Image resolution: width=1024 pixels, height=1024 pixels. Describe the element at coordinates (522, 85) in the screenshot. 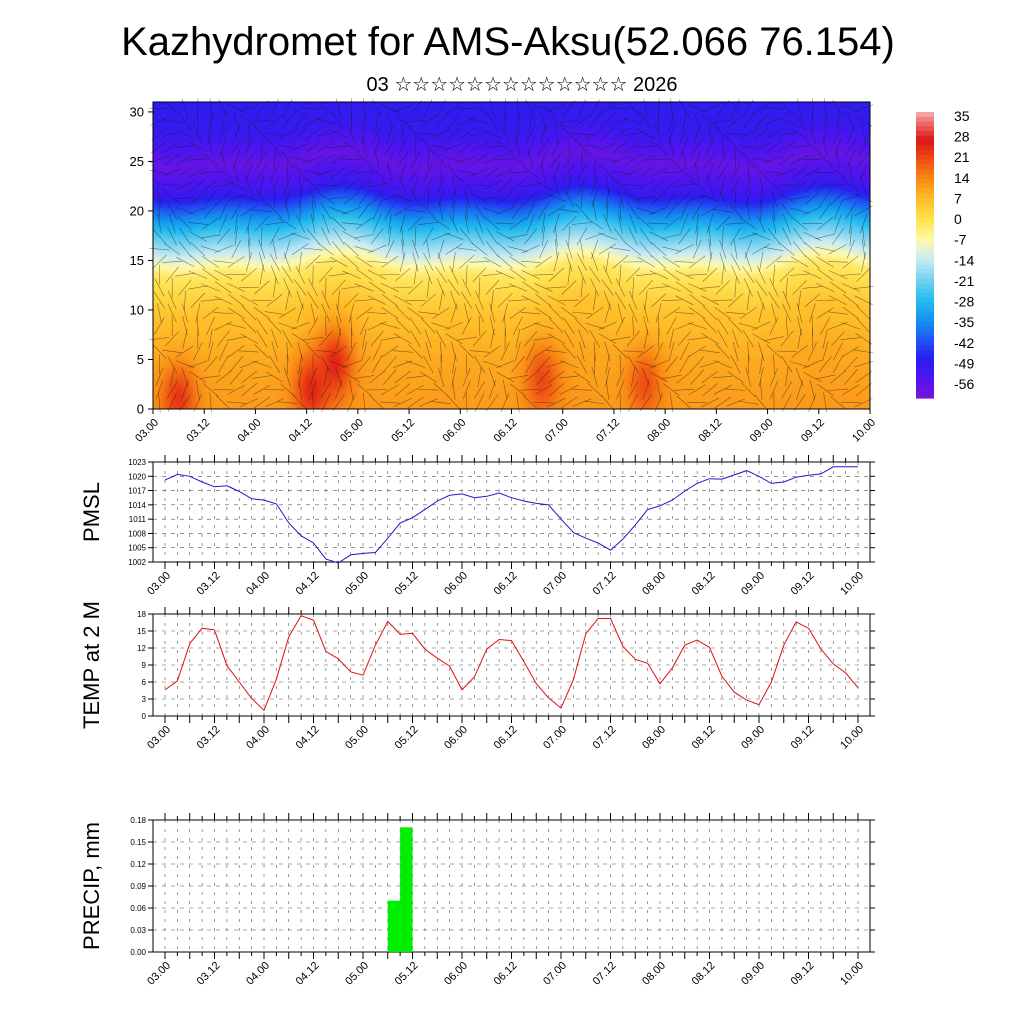

I see `page-subtitle: 03 ☆☆☆☆☆☆☆☆☆☆☆☆☆ 2026` at that location.